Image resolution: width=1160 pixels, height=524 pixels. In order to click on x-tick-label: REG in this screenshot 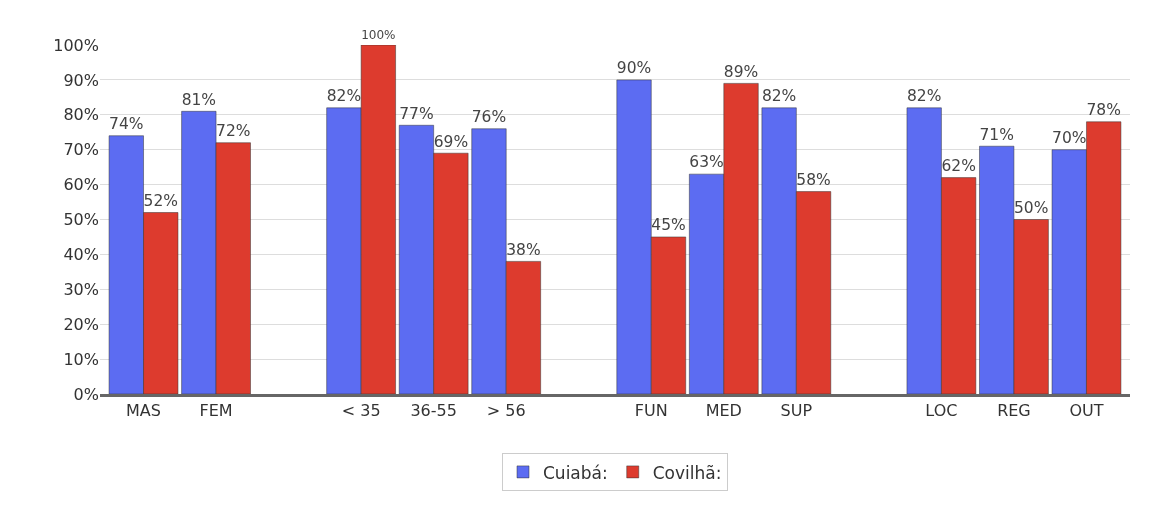, I will do `click(1014, 411)`.